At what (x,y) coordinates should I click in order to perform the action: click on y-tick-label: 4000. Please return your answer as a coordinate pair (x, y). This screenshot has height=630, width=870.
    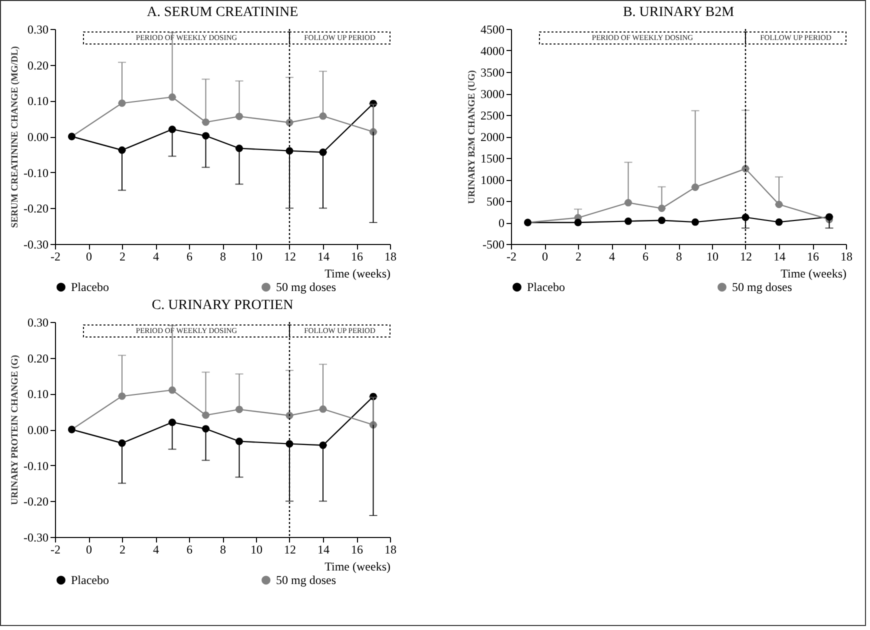
    Looking at the image, I should click on (492, 51).